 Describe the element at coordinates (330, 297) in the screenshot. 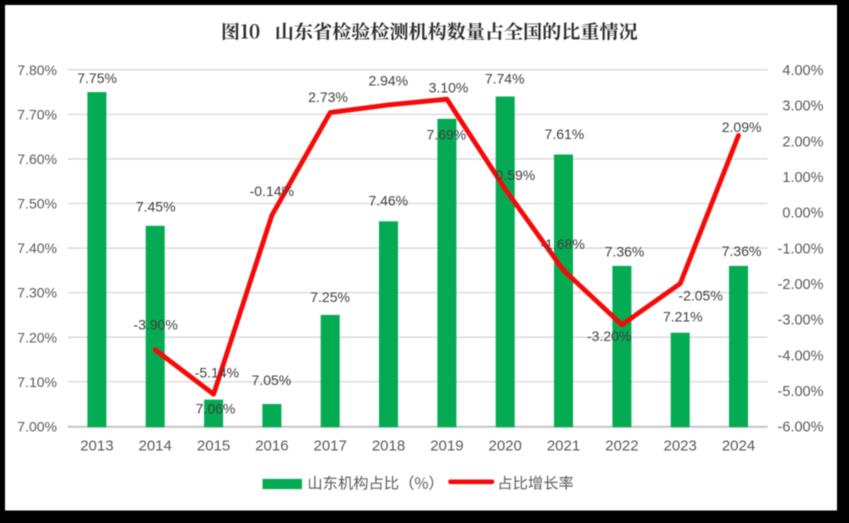

I see `svg-text: 7.25%` at that location.